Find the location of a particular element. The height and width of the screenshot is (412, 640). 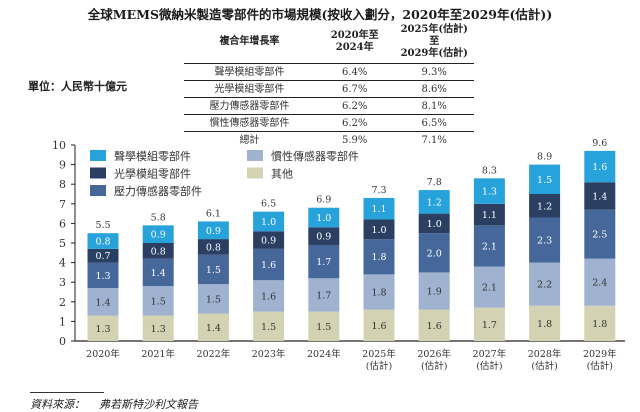

cagr-row-value-1: 6.2% is located at coordinates (354, 123).